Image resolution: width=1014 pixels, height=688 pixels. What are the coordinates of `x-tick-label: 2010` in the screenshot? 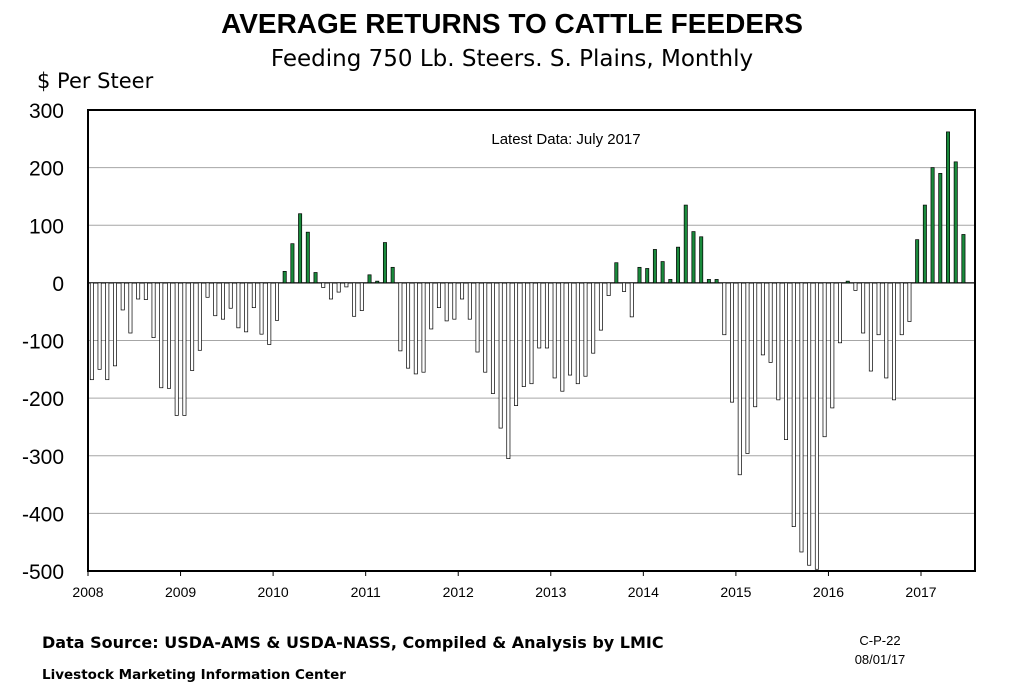 It's located at (273, 592).